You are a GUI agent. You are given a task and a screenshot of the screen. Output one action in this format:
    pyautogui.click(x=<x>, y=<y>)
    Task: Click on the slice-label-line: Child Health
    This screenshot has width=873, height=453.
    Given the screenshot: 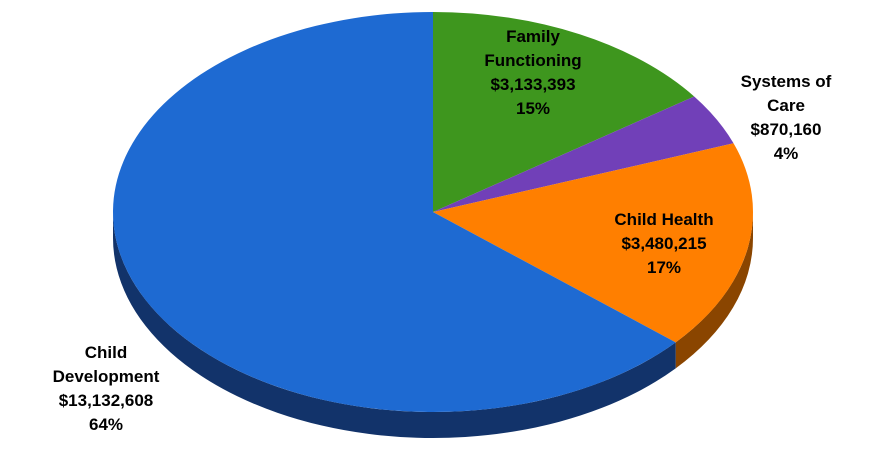 What is the action you would take?
    pyautogui.click(x=663, y=219)
    